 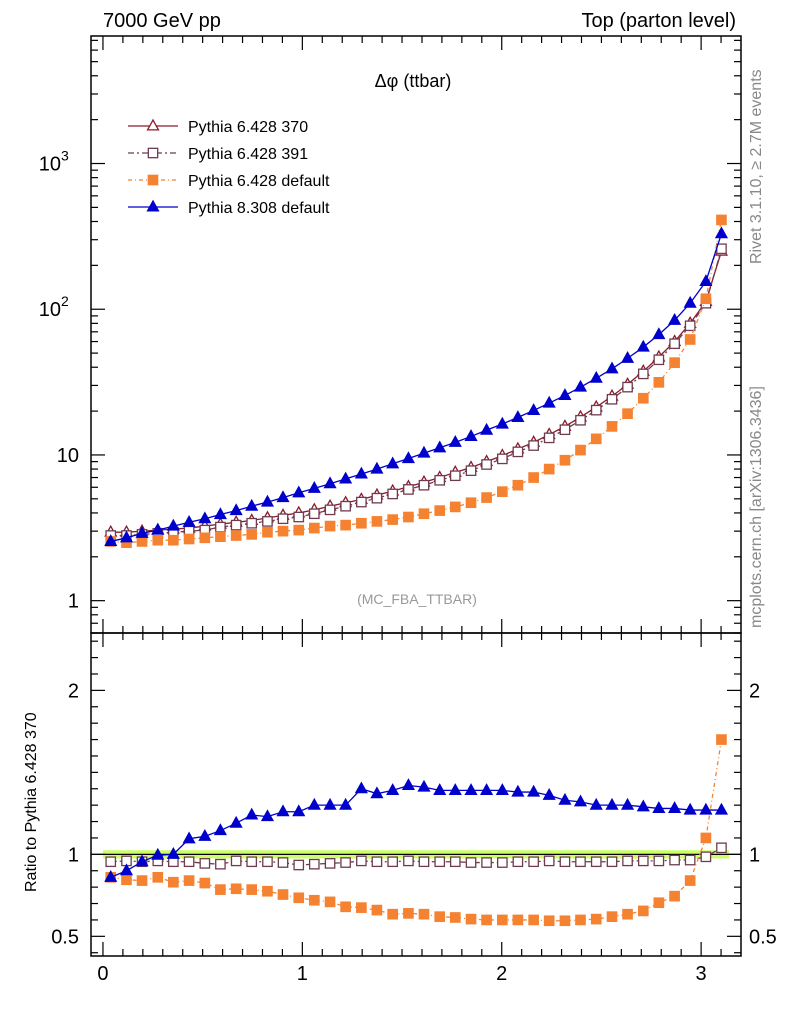 I want to click on x-tick-label: 2, so click(x=501, y=974).